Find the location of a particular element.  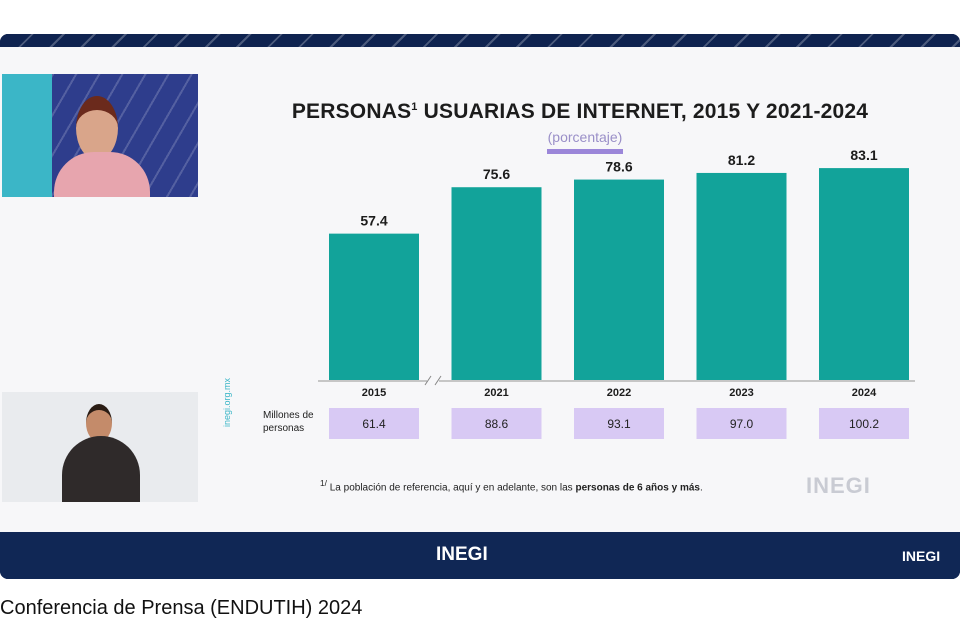

millions-value: 93.1 is located at coordinates (619, 424).